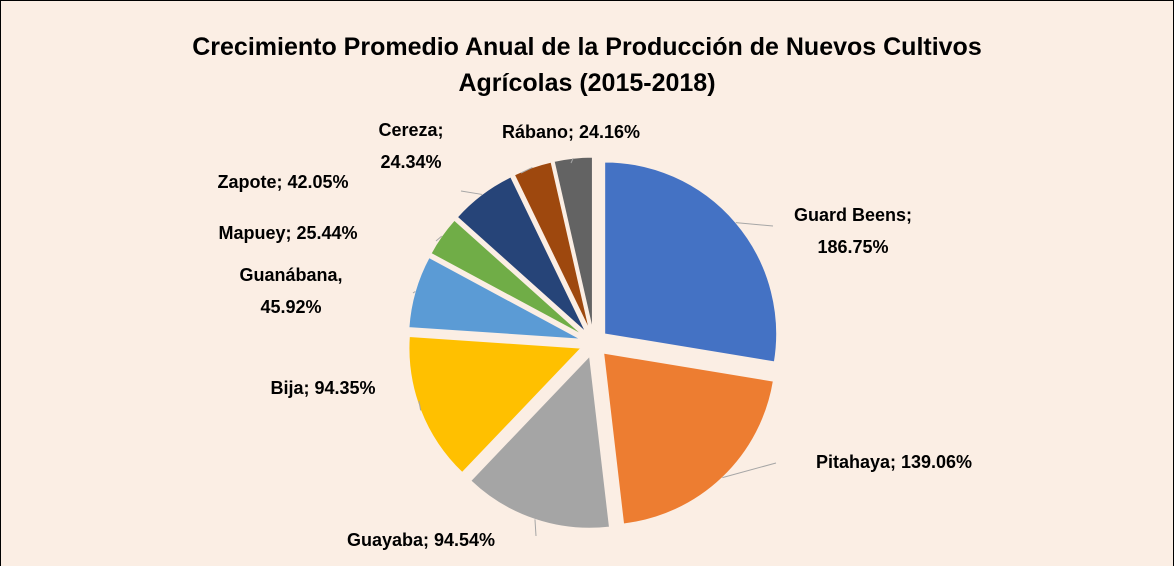  Describe the element at coordinates (410, 146) in the screenshot. I see `data-label: Cereza; 24.34%` at that location.